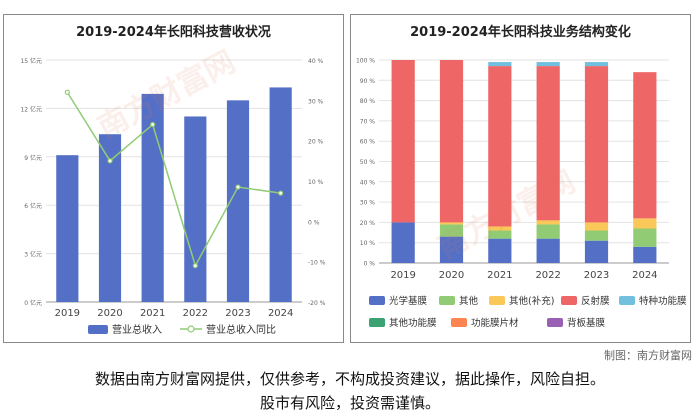  What do you see at coordinates (368, 121) in the screenshot?
I see `y-tick-label: 70 %` at bounding box center [368, 121].